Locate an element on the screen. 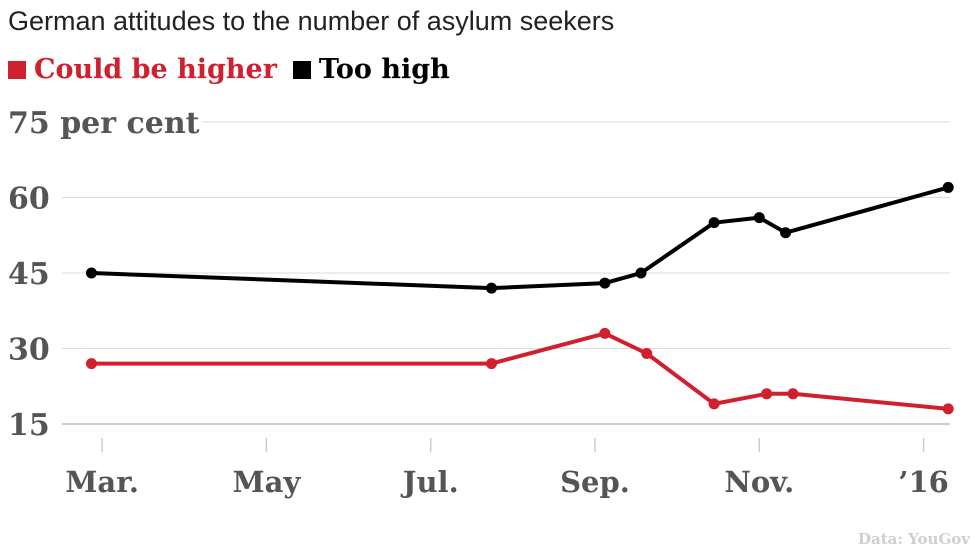 This screenshot has width=980, height=551. x-tick-label-mar: Mar. is located at coordinates (102, 482).